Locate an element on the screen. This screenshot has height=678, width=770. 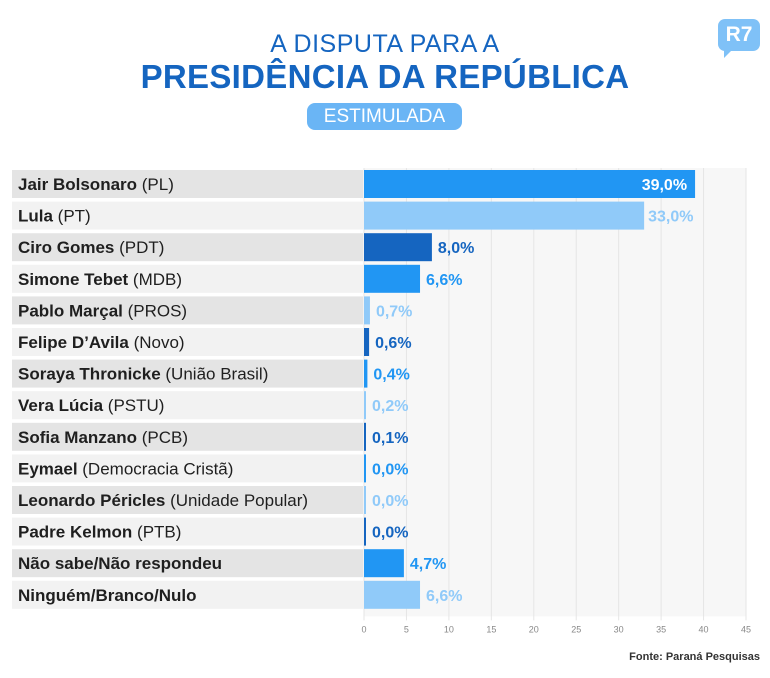
candidate-name: Pablo Marçal is located at coordinates (70, 310).